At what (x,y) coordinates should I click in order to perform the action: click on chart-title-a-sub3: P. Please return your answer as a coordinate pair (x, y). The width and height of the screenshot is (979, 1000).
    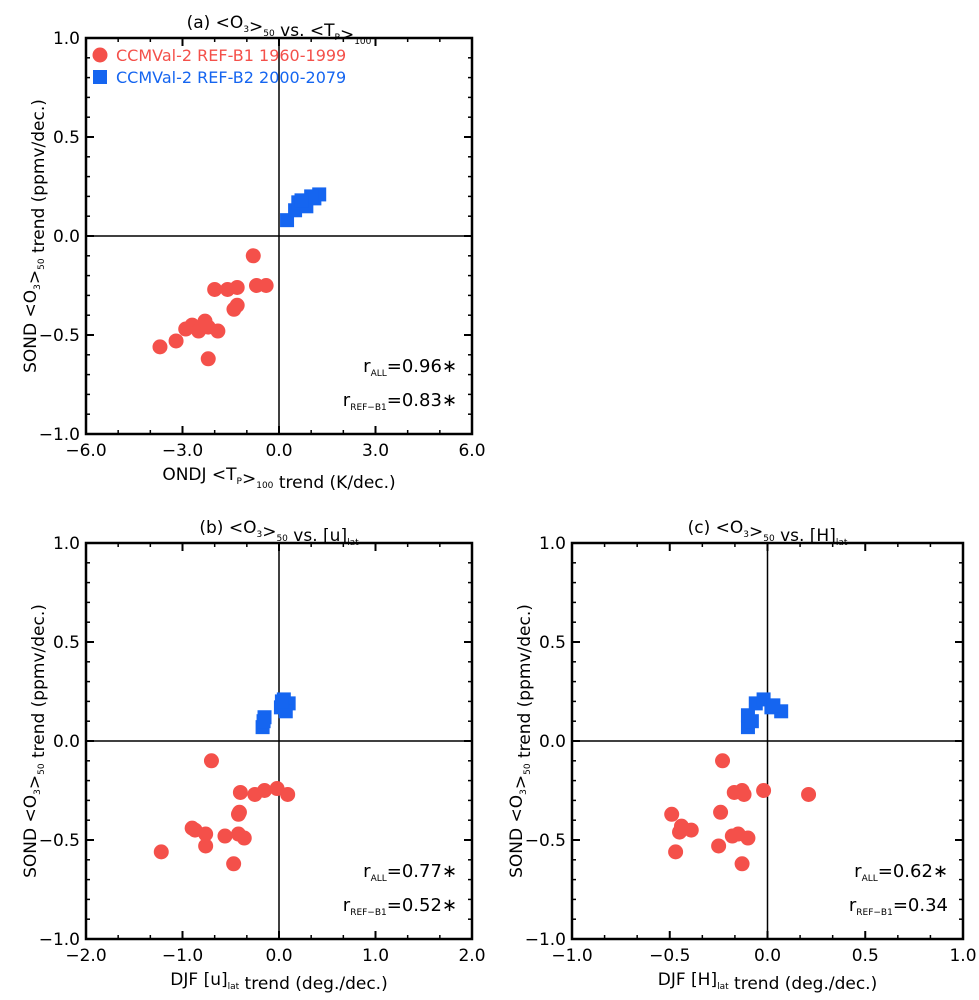
    Looking at the image, I should click on (338, 38).